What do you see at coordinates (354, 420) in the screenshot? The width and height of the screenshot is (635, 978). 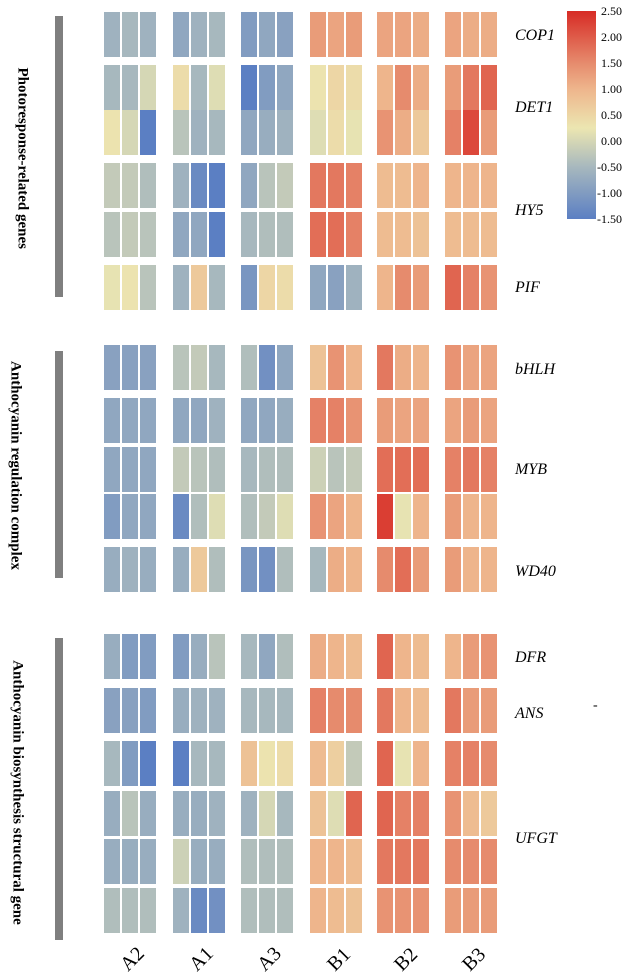 I see `heatmap-cell-myb-r0-c11` at bounding box center [354, 420].